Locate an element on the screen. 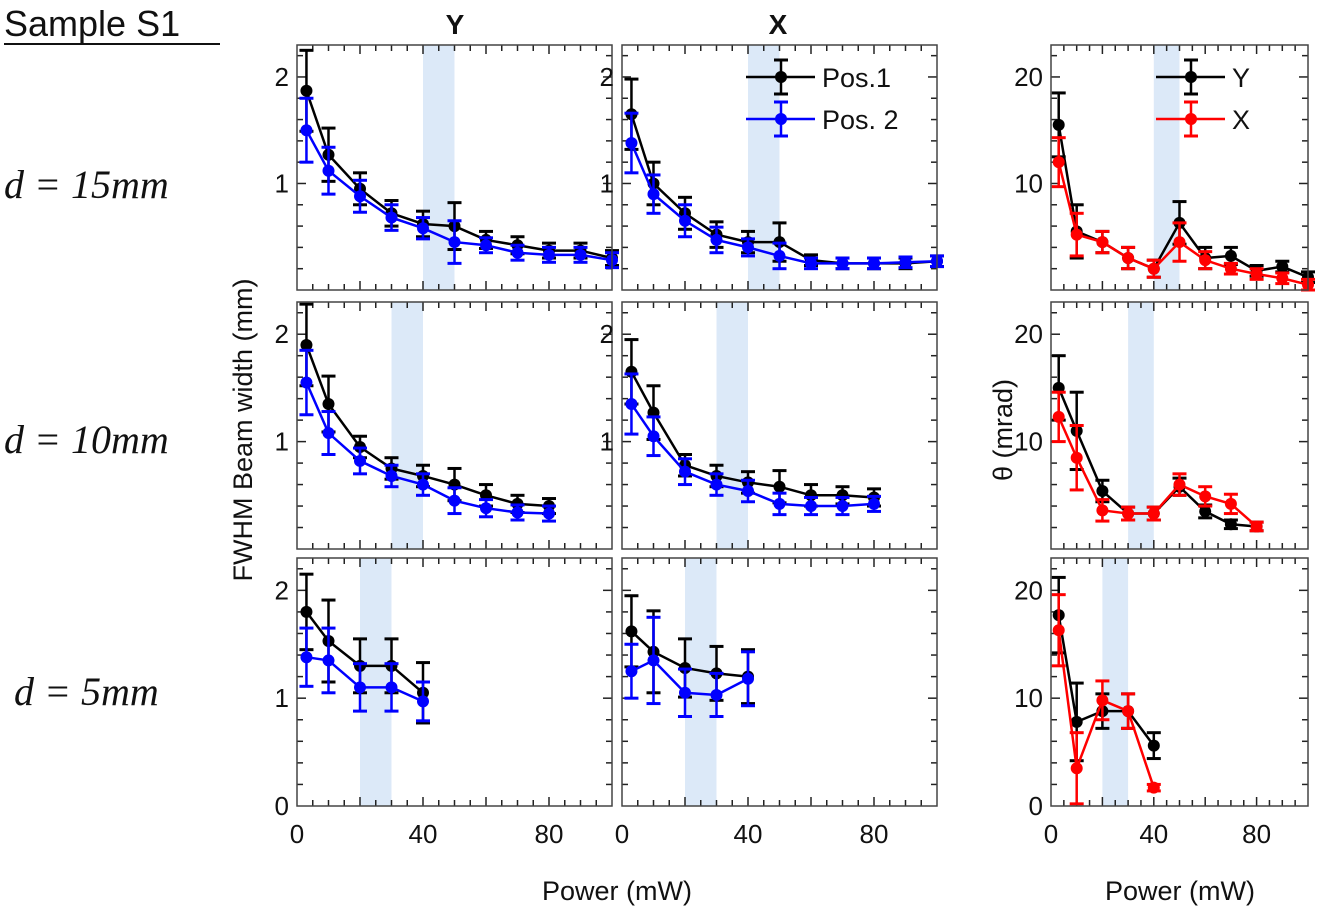 The height and width of the screenshot is (919, 1320). panel-2-2: 12 is located at coordinates (769, 425).